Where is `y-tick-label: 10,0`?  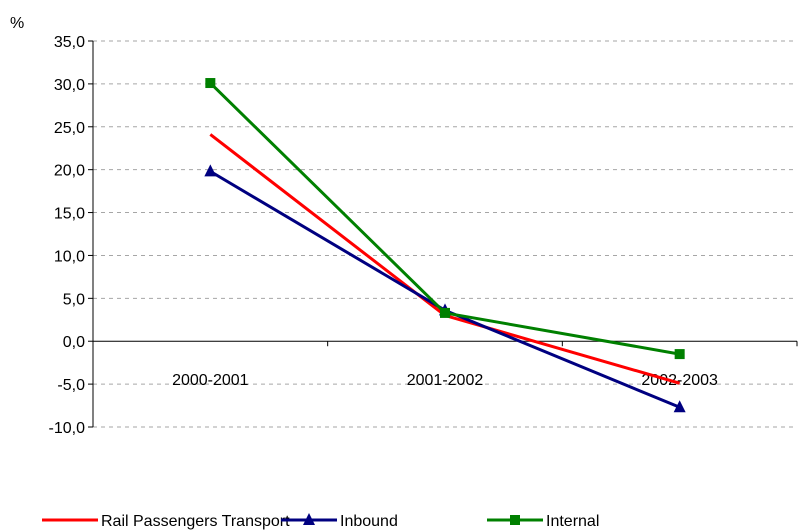
y-tick-label: 10,0 is located at coordinates (69, 256).